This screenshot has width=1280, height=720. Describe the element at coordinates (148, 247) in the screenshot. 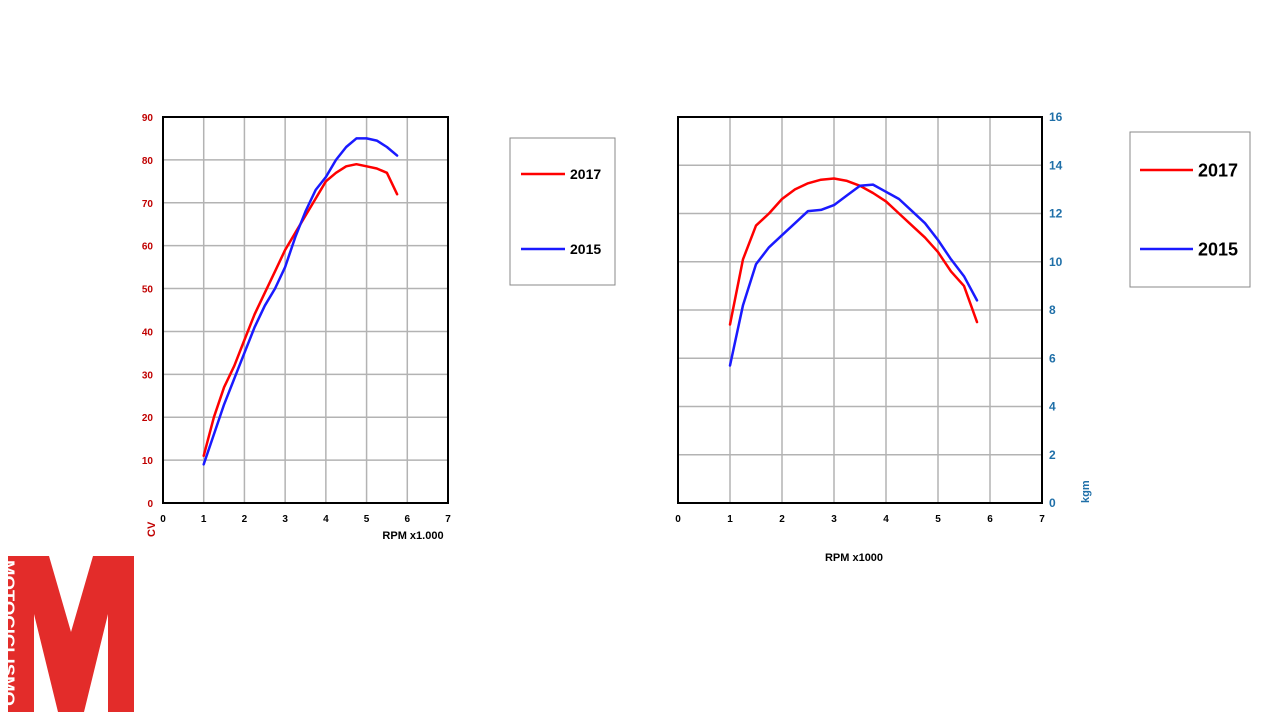

I see `y-tick-label: 60` at that location.